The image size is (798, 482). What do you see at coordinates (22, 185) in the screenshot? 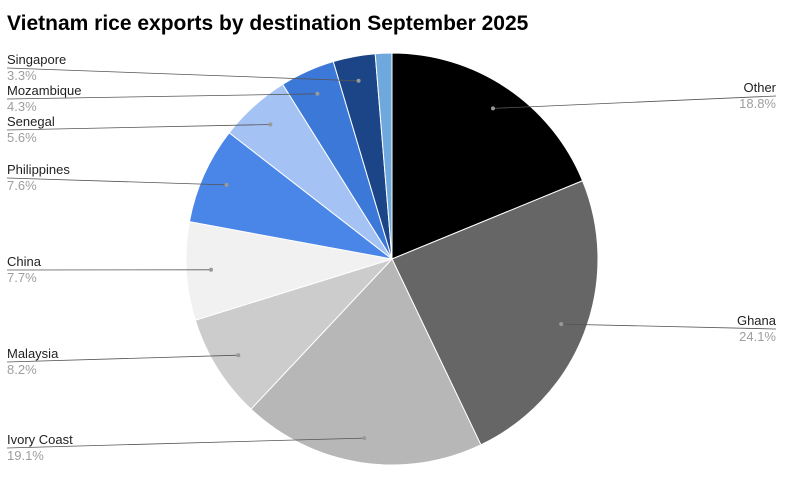
I see `slice-percent-philippines: 7.6%` at bounding box center [22, 185].